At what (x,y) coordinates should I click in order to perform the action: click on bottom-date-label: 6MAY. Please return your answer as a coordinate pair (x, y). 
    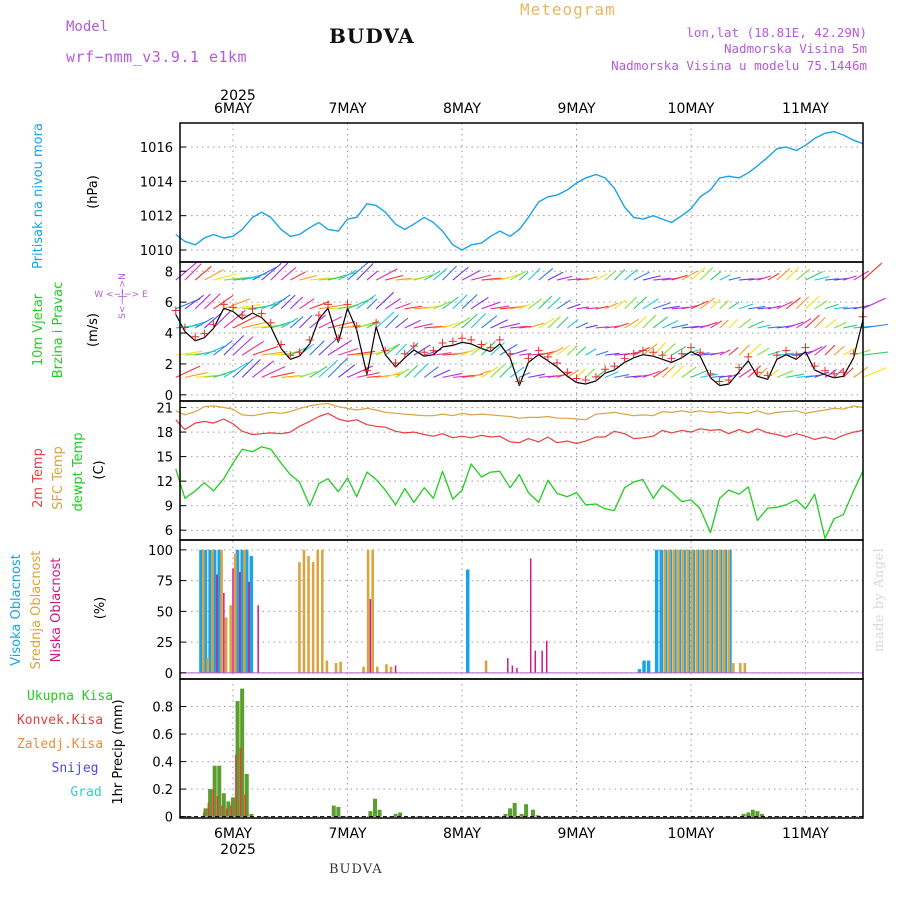
    Looking at the image, I should click on (233, 834).